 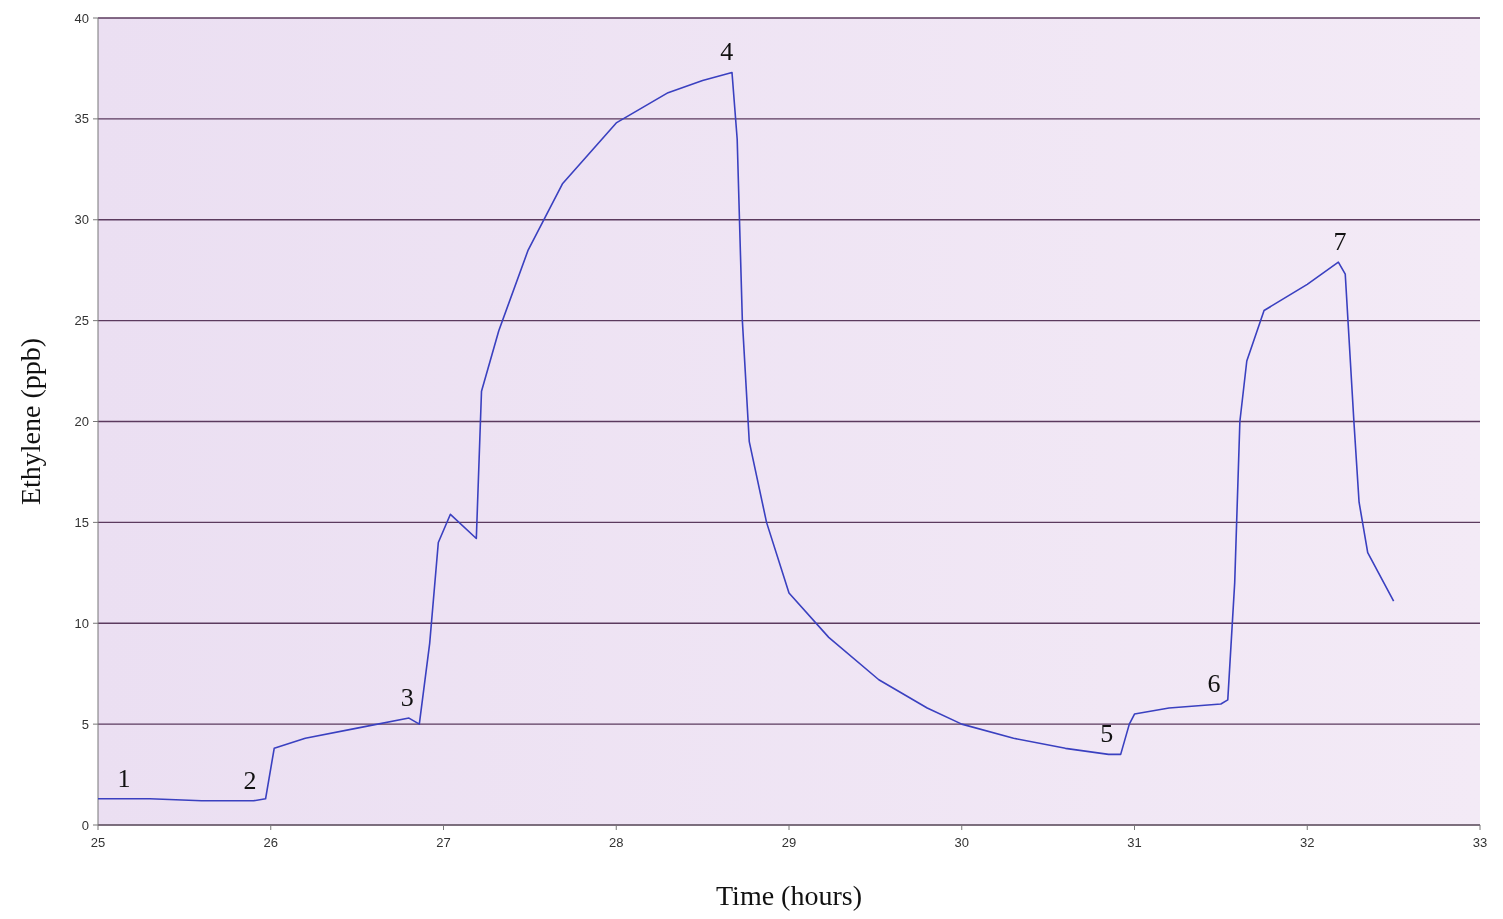 I want to click on y-tick-label: 25, so click(x=81, y=321).